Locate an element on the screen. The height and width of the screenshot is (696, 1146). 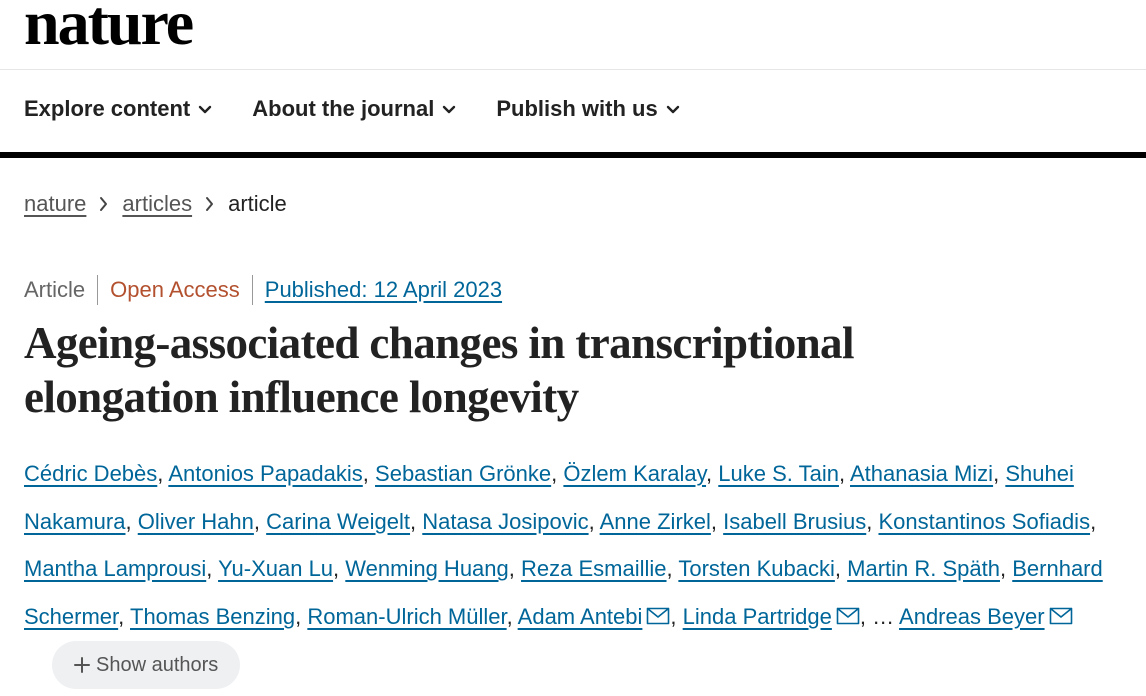
author-name: Linda Partridge is located at coordinates (757, 616).